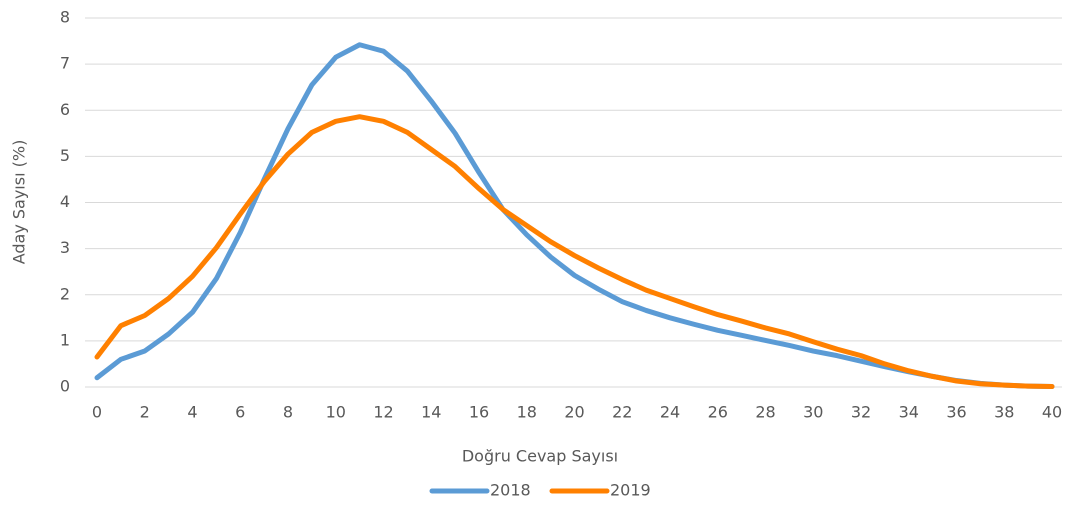 This screenshot has width=1066, height=505. What do you see at coordinates (861, 412) in the screenshot?
I see `x-tick-label: 32` at bounding box center [861, 412].